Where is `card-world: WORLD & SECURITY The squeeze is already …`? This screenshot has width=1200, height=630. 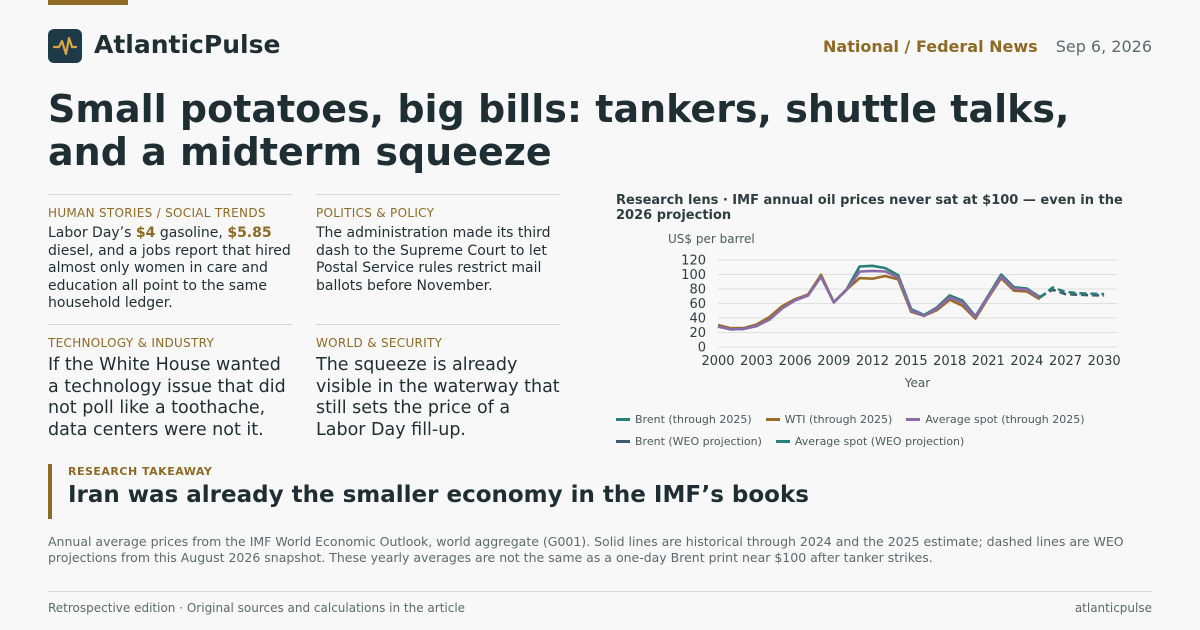 card-world: WORLD & SECURITY The squeeze is already … is located at coordinates (438, 382).